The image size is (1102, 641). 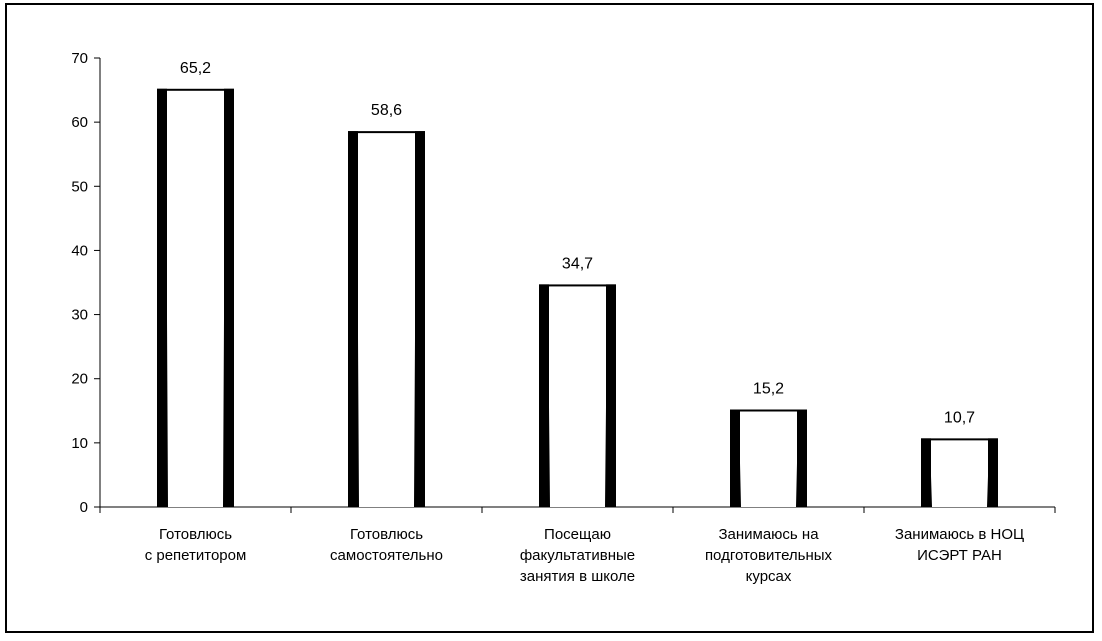 I want to click on category-label-line: курсах, so click(x=769, y=576).